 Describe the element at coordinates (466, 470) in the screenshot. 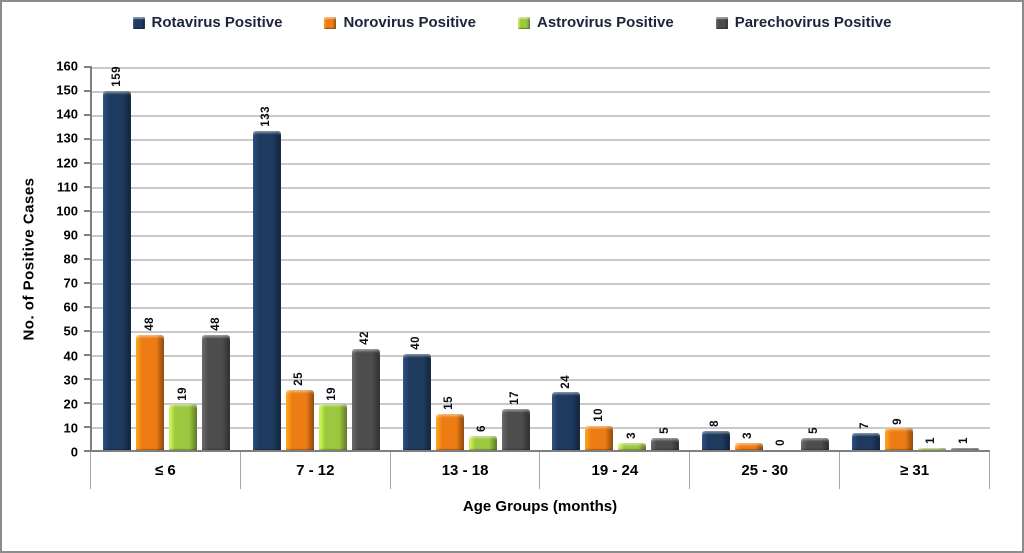

I see `x-category: 13 - 18` at that location.